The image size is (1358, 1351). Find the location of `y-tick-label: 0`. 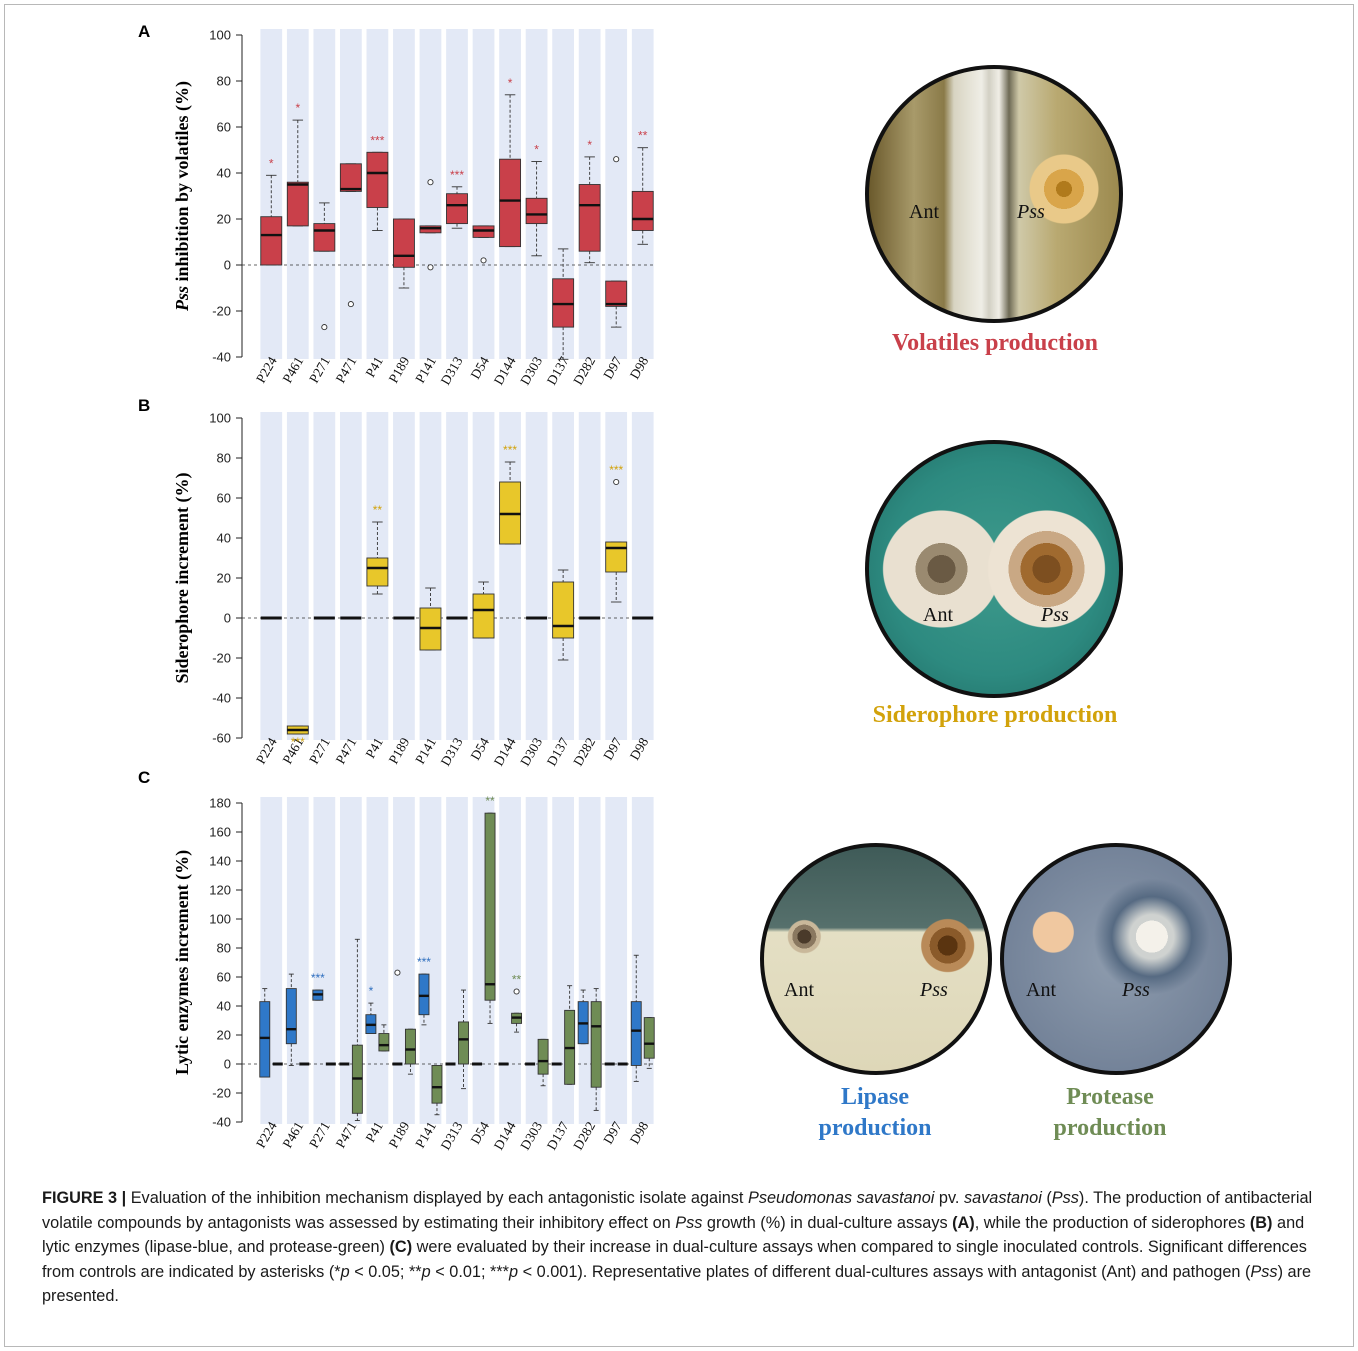

y-tick-label: 0 is located at coordinates (227, 265).